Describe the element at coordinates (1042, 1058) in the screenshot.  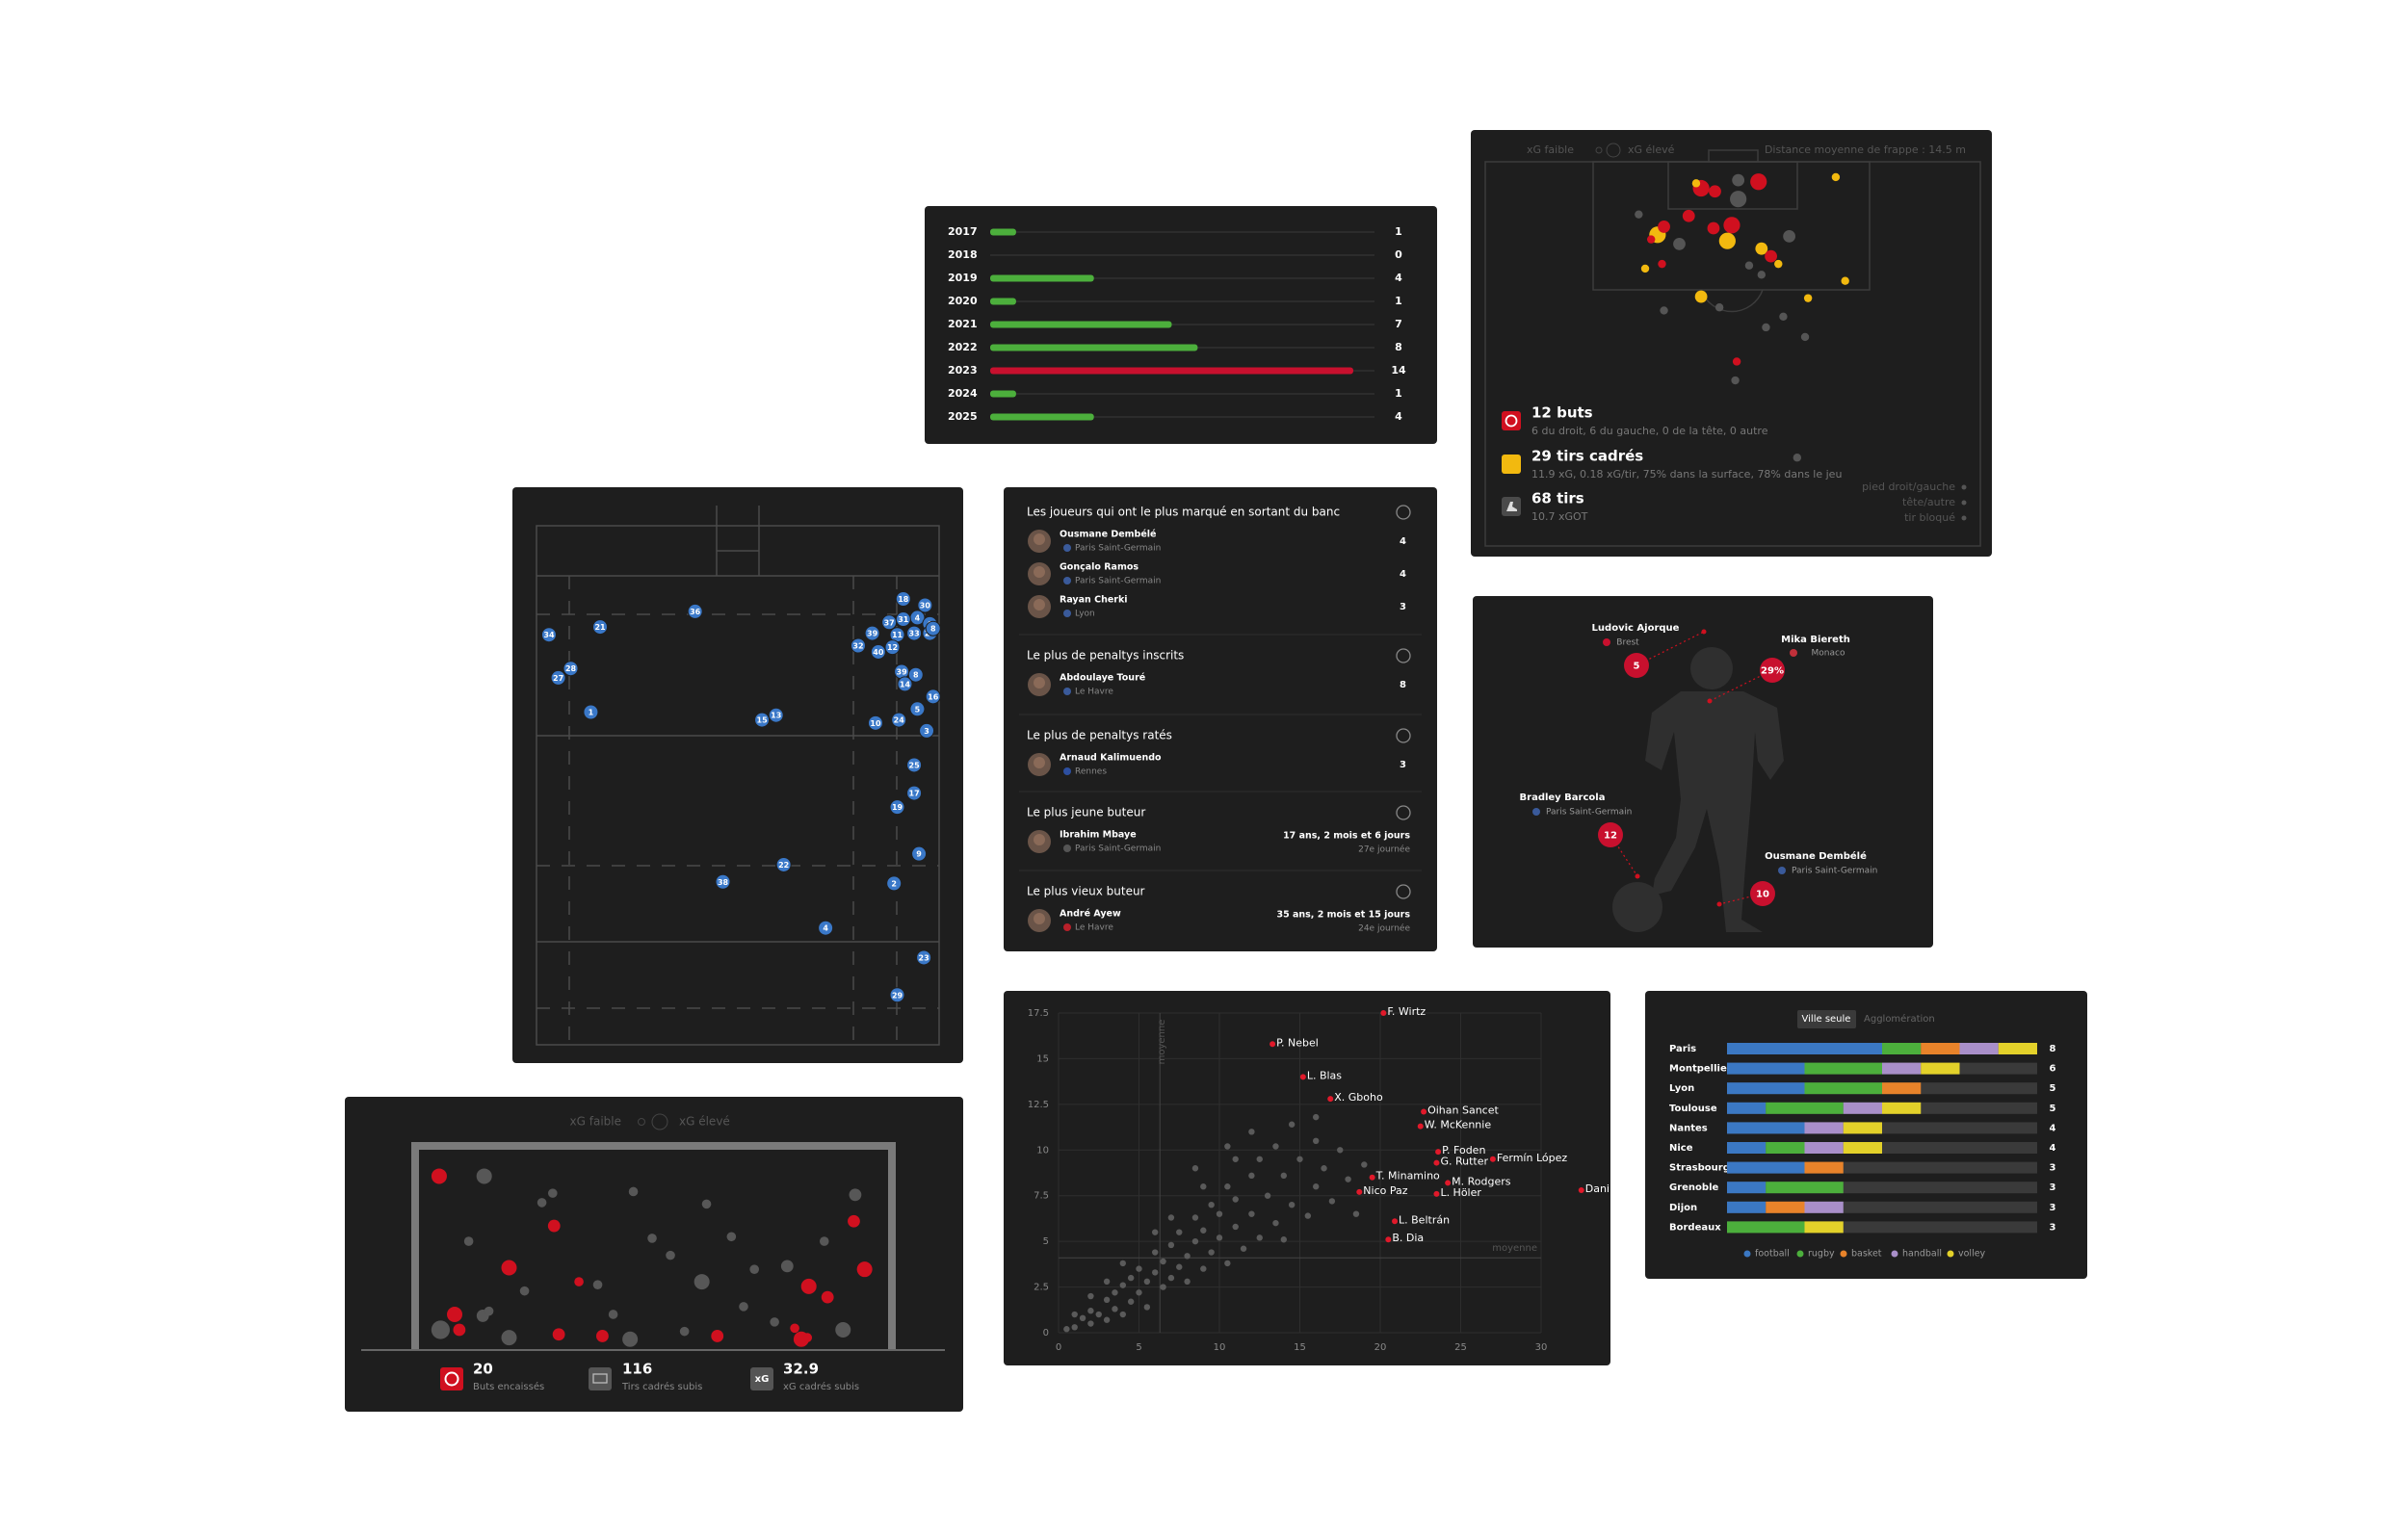
I see `y-tick-label: 15` at that location.